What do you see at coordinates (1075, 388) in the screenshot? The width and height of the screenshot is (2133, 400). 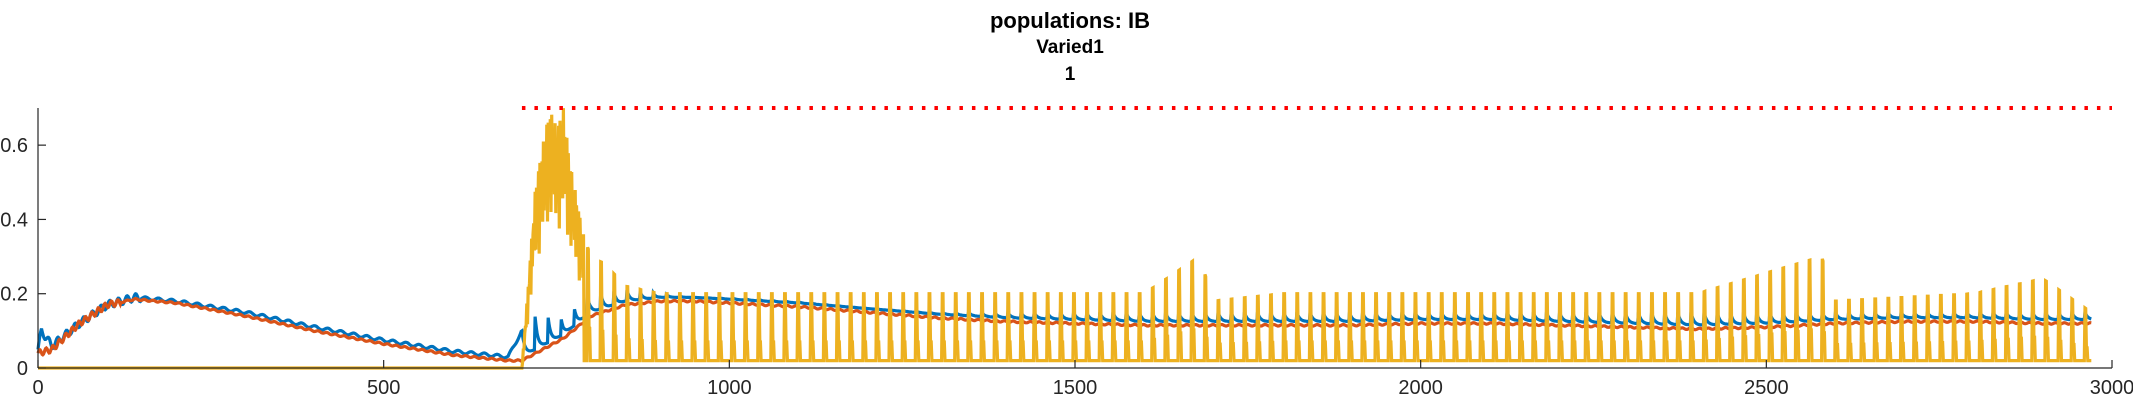 I see `x-tick-label: 1500` at bounding box center [1075, 388].